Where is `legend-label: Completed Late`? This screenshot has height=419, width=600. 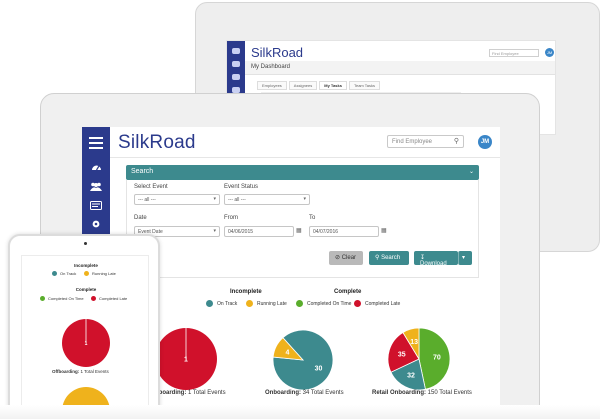 legend-label: Completed Late is located at coordinates (113, 298).